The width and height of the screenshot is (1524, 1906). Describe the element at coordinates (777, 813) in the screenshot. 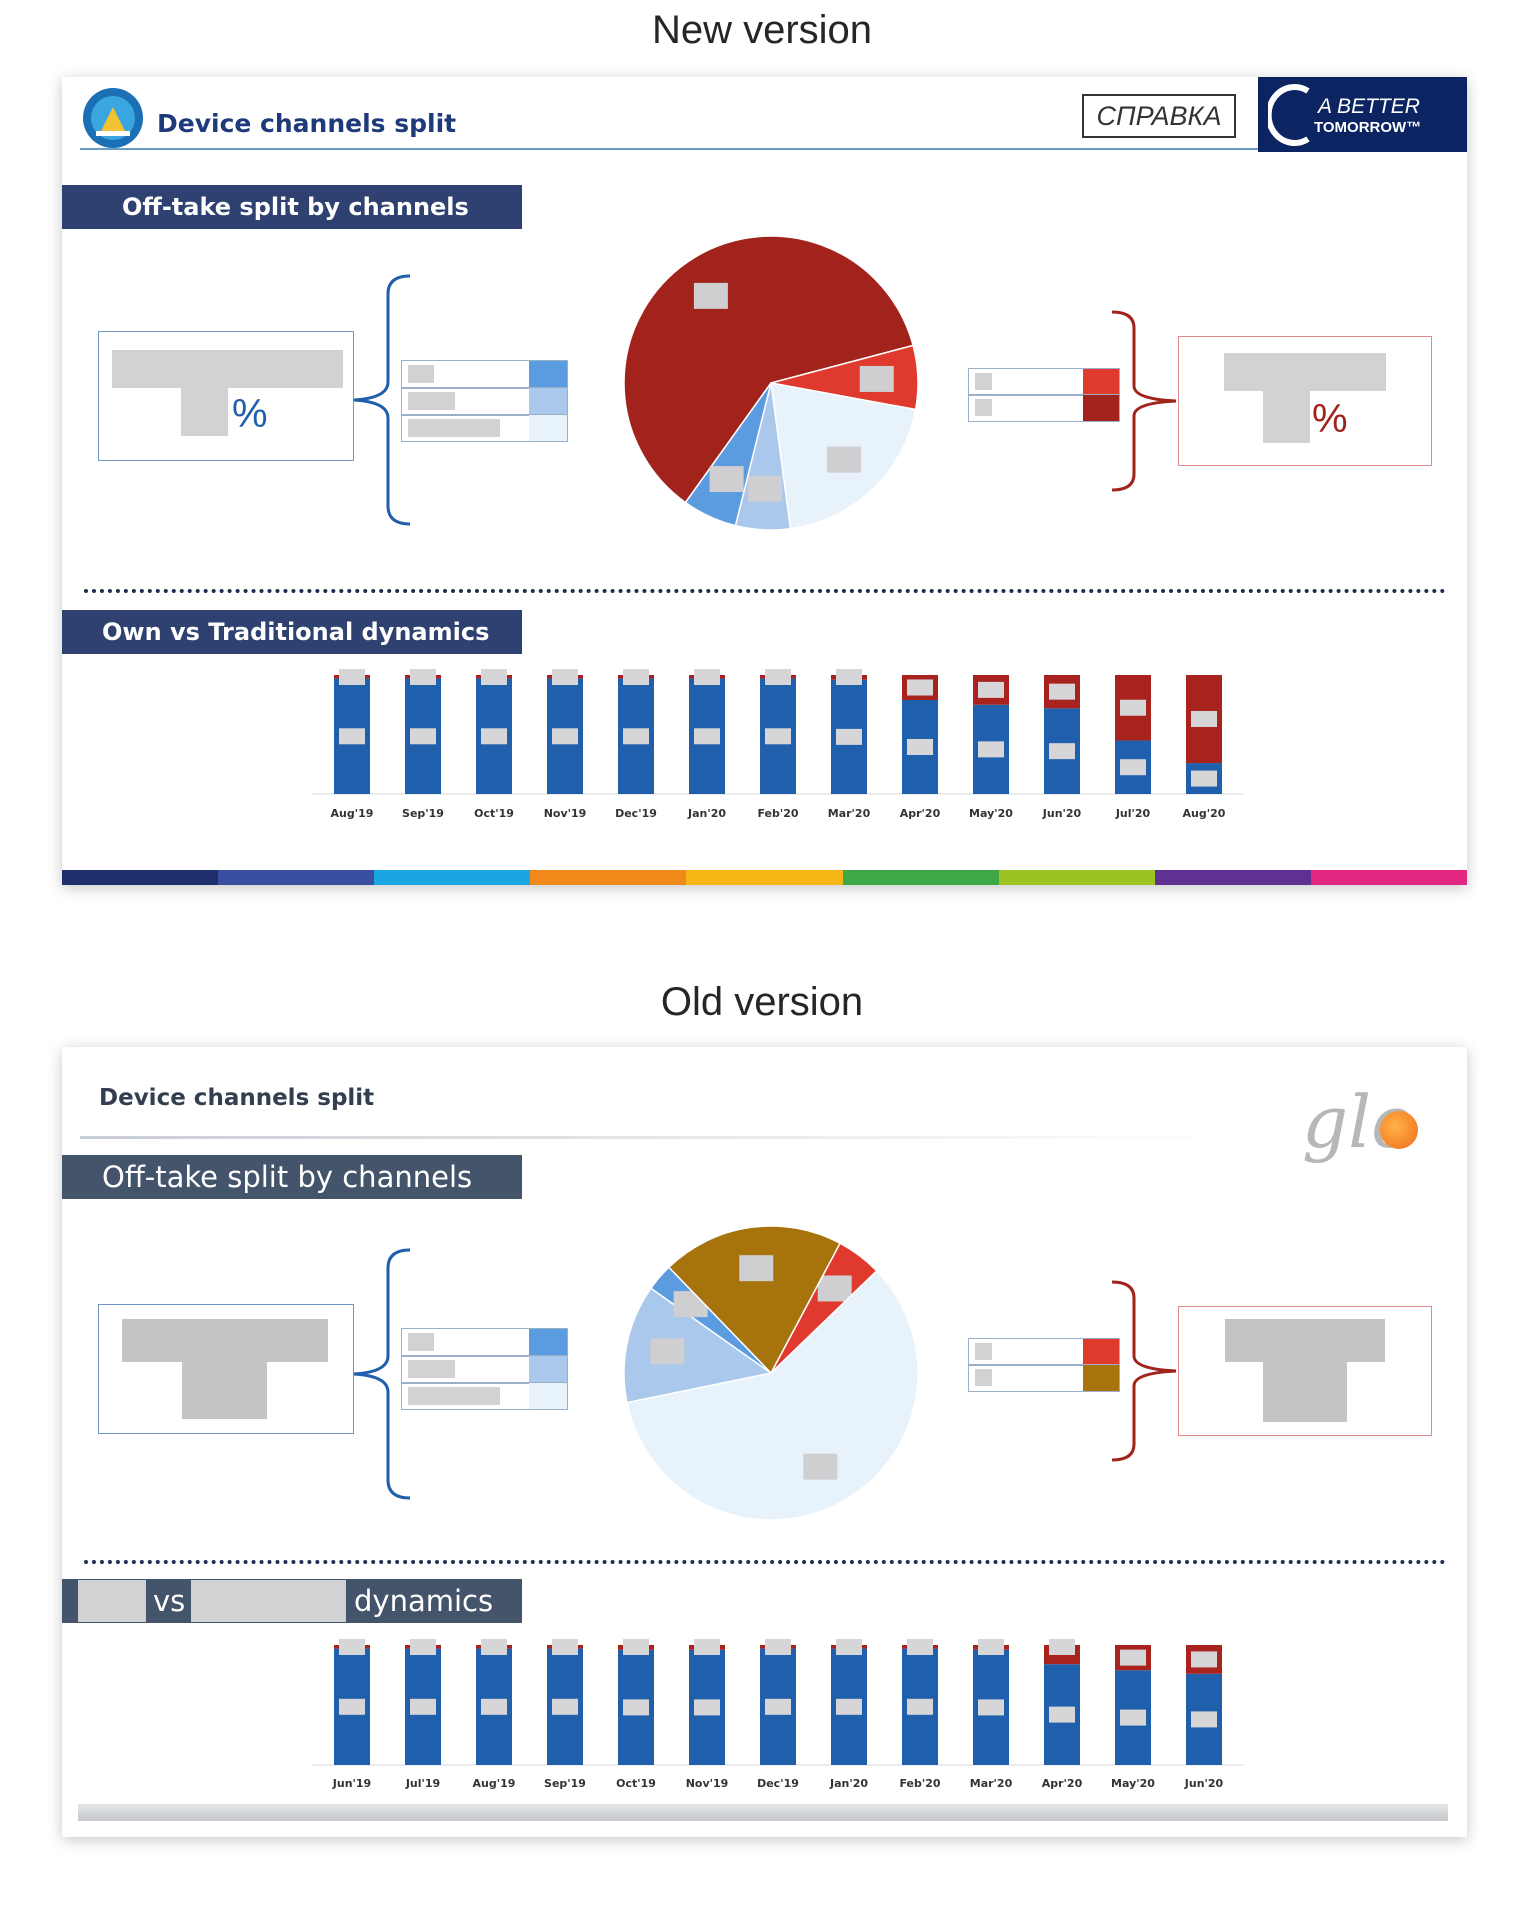

I see `x-tick-label: Feb'20` at that location.